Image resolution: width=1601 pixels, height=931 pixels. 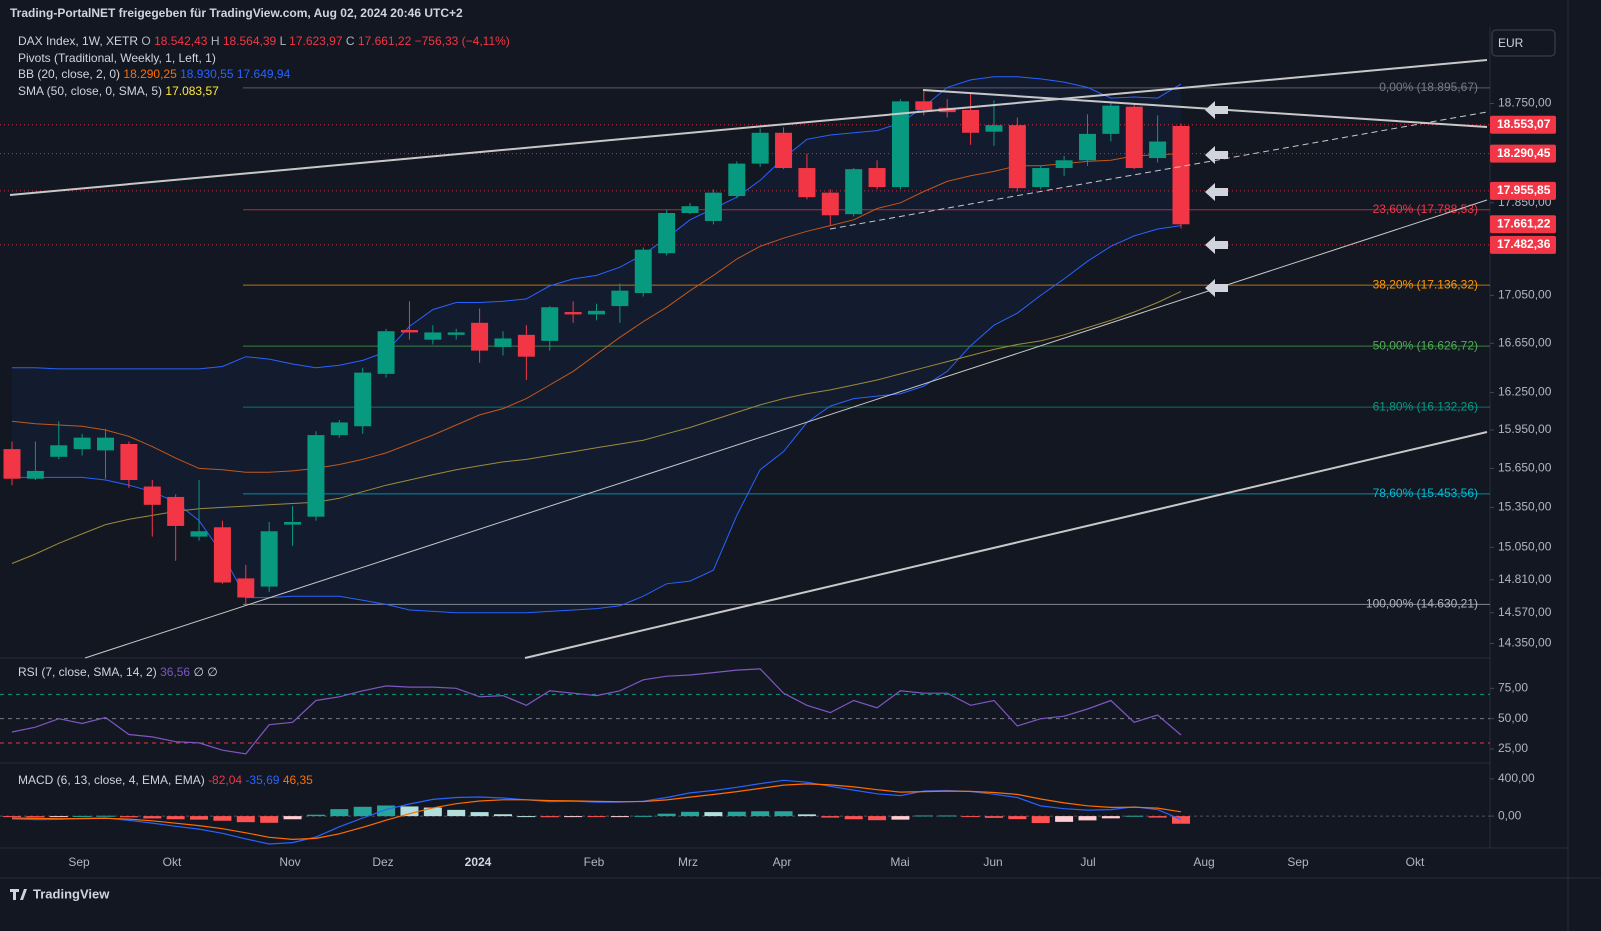 I want to click on legend-sma: SMA (50, close, 0, SMA, 5) 17.083,57, so click(x=118, y=91).